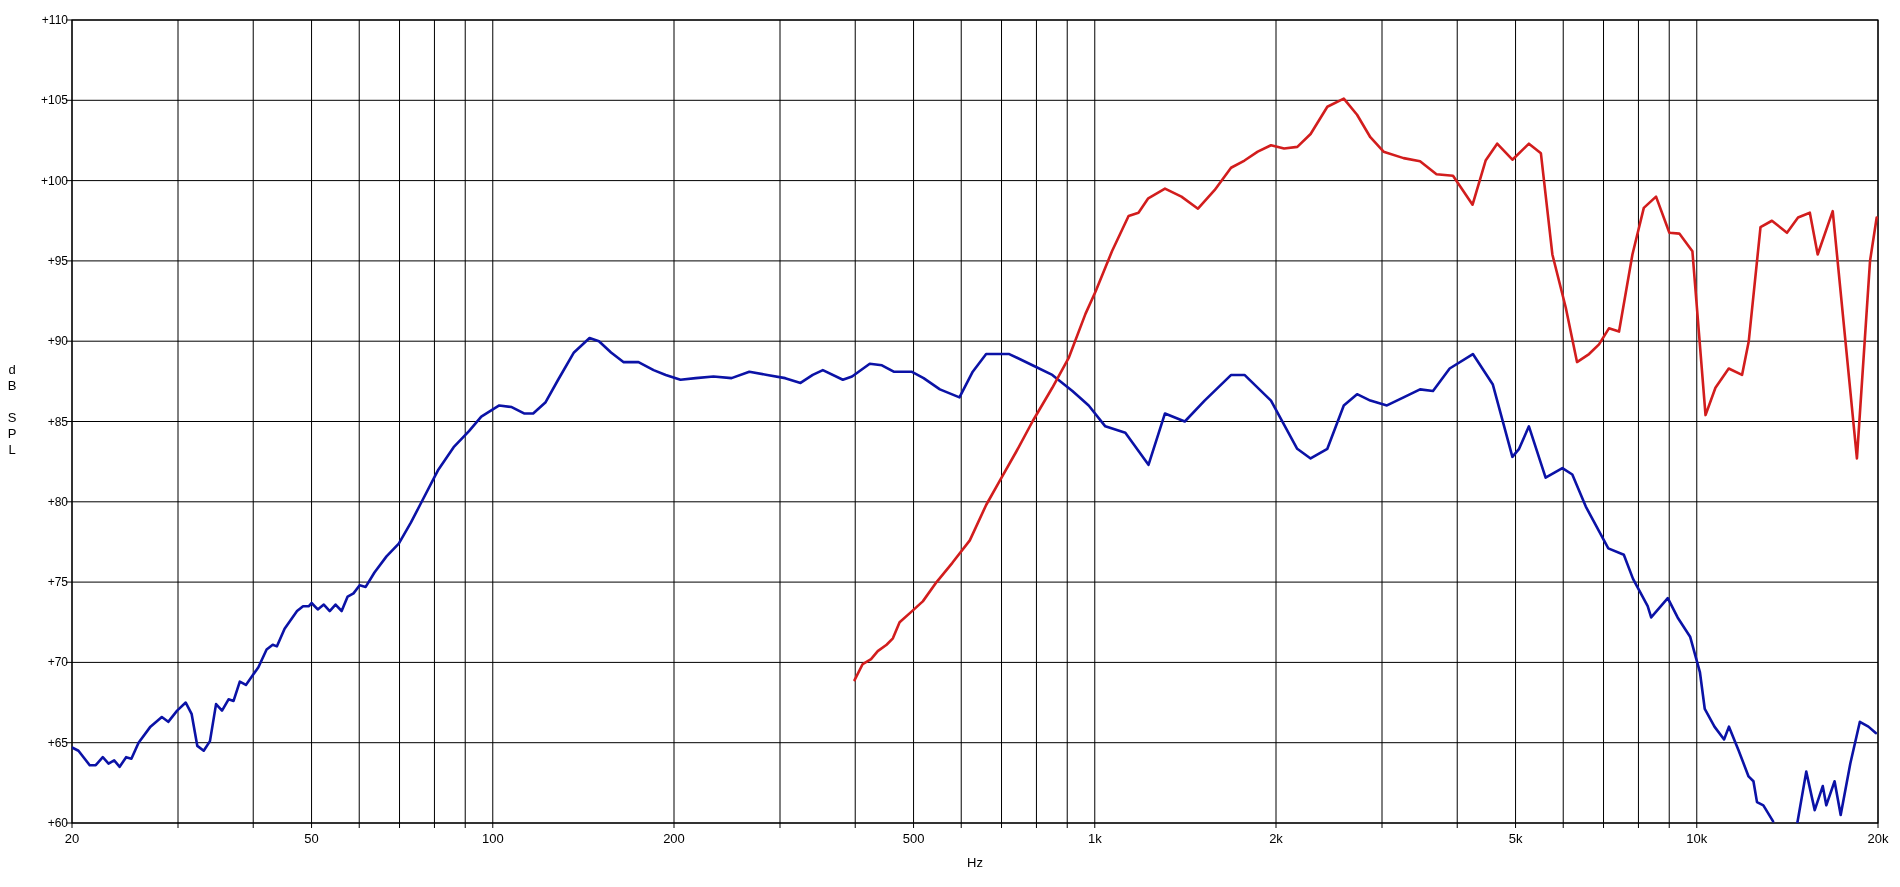  What do you see at coordinates (1515, 838) in the screenshot?
I see `x-tick-label: 5k` at bounding box center [1515, 838].